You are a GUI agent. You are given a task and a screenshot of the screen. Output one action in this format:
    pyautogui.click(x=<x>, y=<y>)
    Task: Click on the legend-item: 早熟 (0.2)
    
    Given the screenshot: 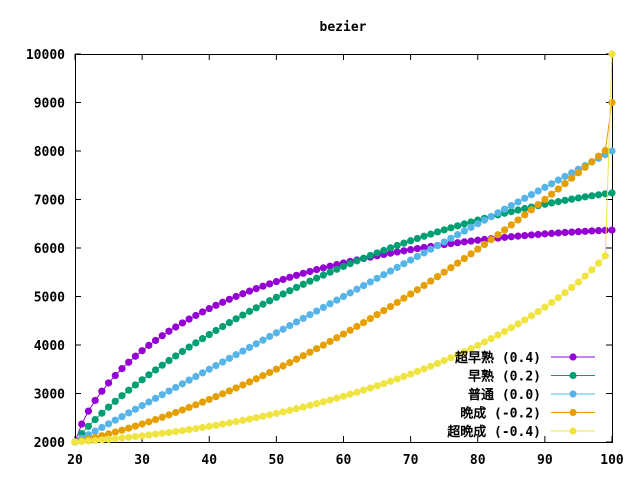 What is the action you would take?
    pyautogui.click(x=531, y=377)
    